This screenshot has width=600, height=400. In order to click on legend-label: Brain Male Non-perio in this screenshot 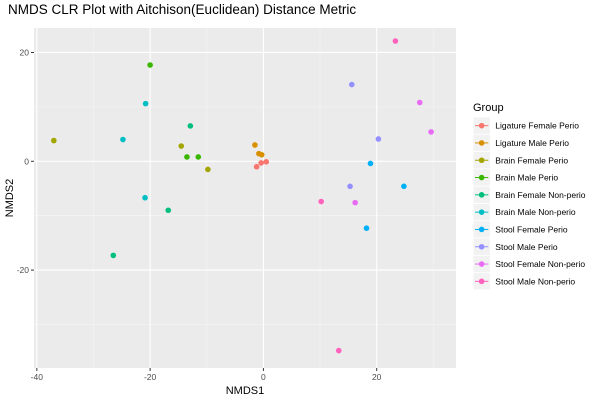, I will do `click(535, 212)`.